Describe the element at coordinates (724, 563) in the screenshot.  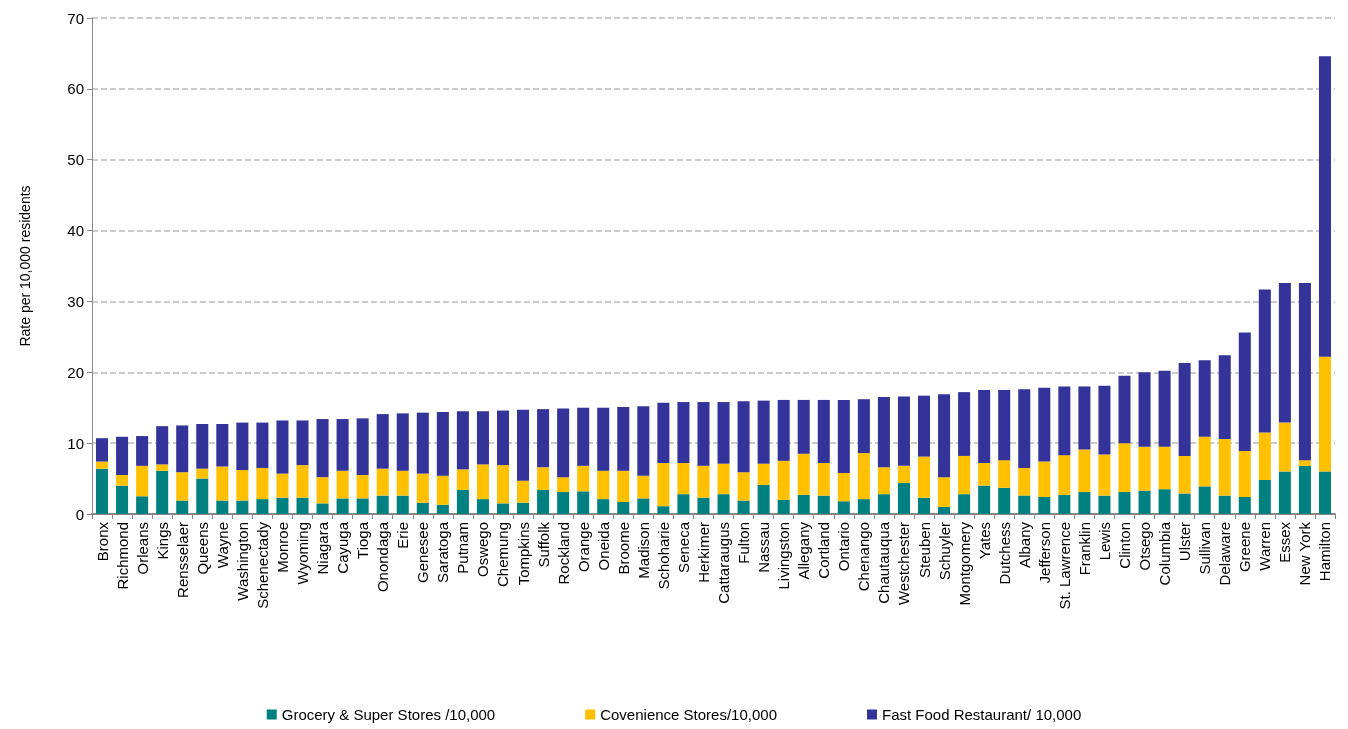
I see `x-tick-label: Cattaraugus` at that location.